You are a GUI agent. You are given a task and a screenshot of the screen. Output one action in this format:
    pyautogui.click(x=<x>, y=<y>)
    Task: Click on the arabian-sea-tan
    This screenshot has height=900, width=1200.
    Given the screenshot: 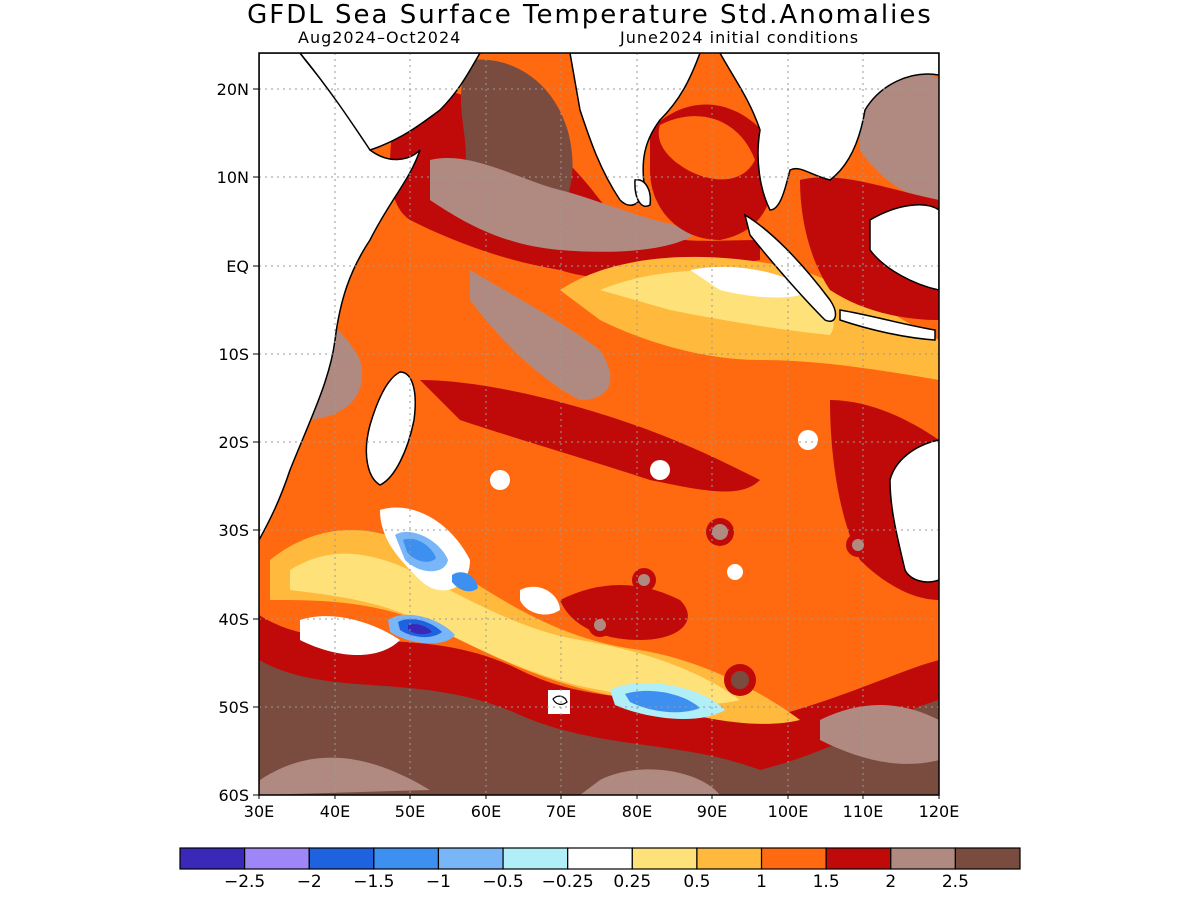 What is the action you would take?
    pyautogui.click(x=565, y=204)
    